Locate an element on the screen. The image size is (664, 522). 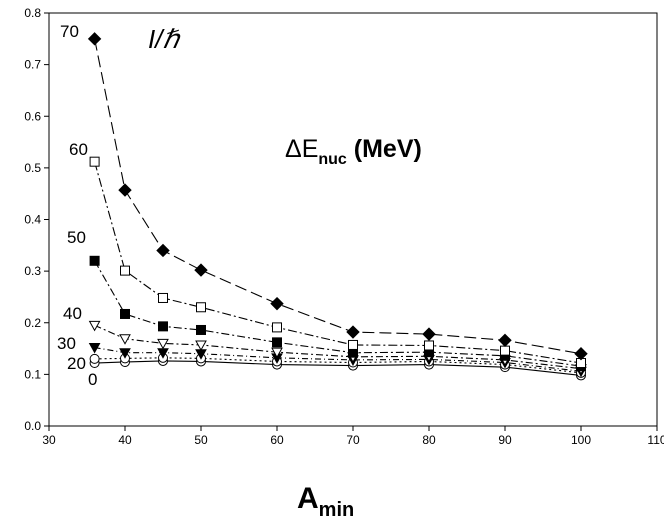
annotation: ΔEnuc (MeV) is located at coordinates (353, 151).